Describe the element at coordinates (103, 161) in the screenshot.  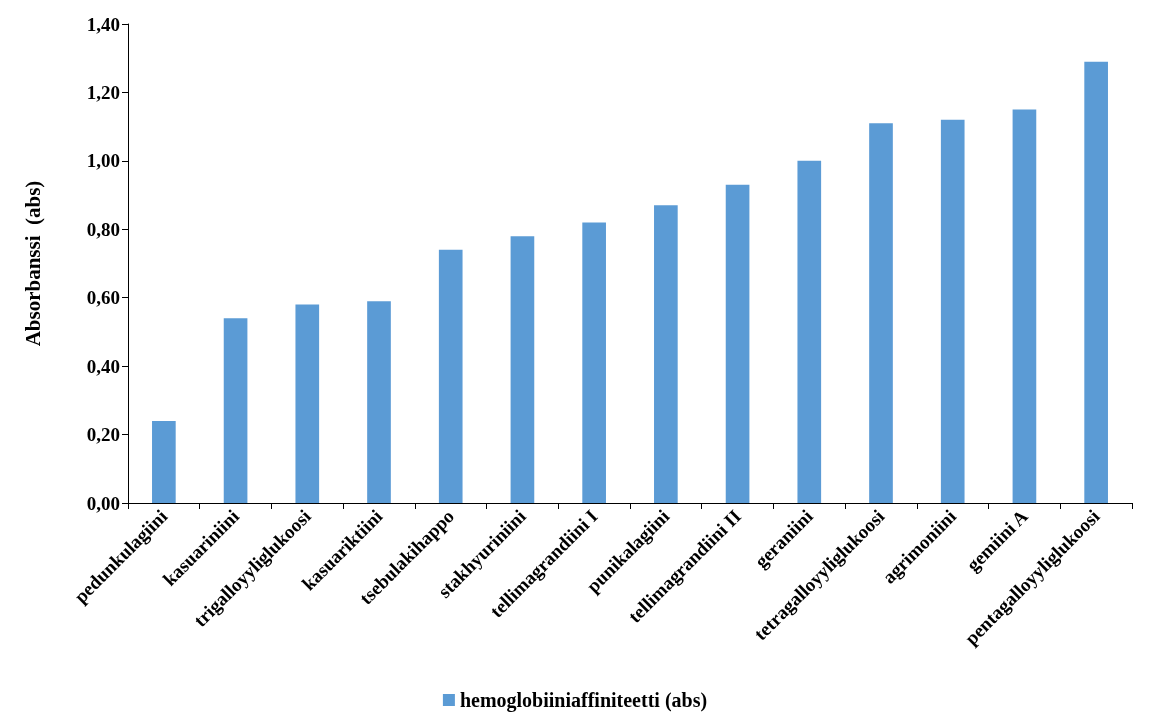
I see `y-tick-label: 1,00` at that location.